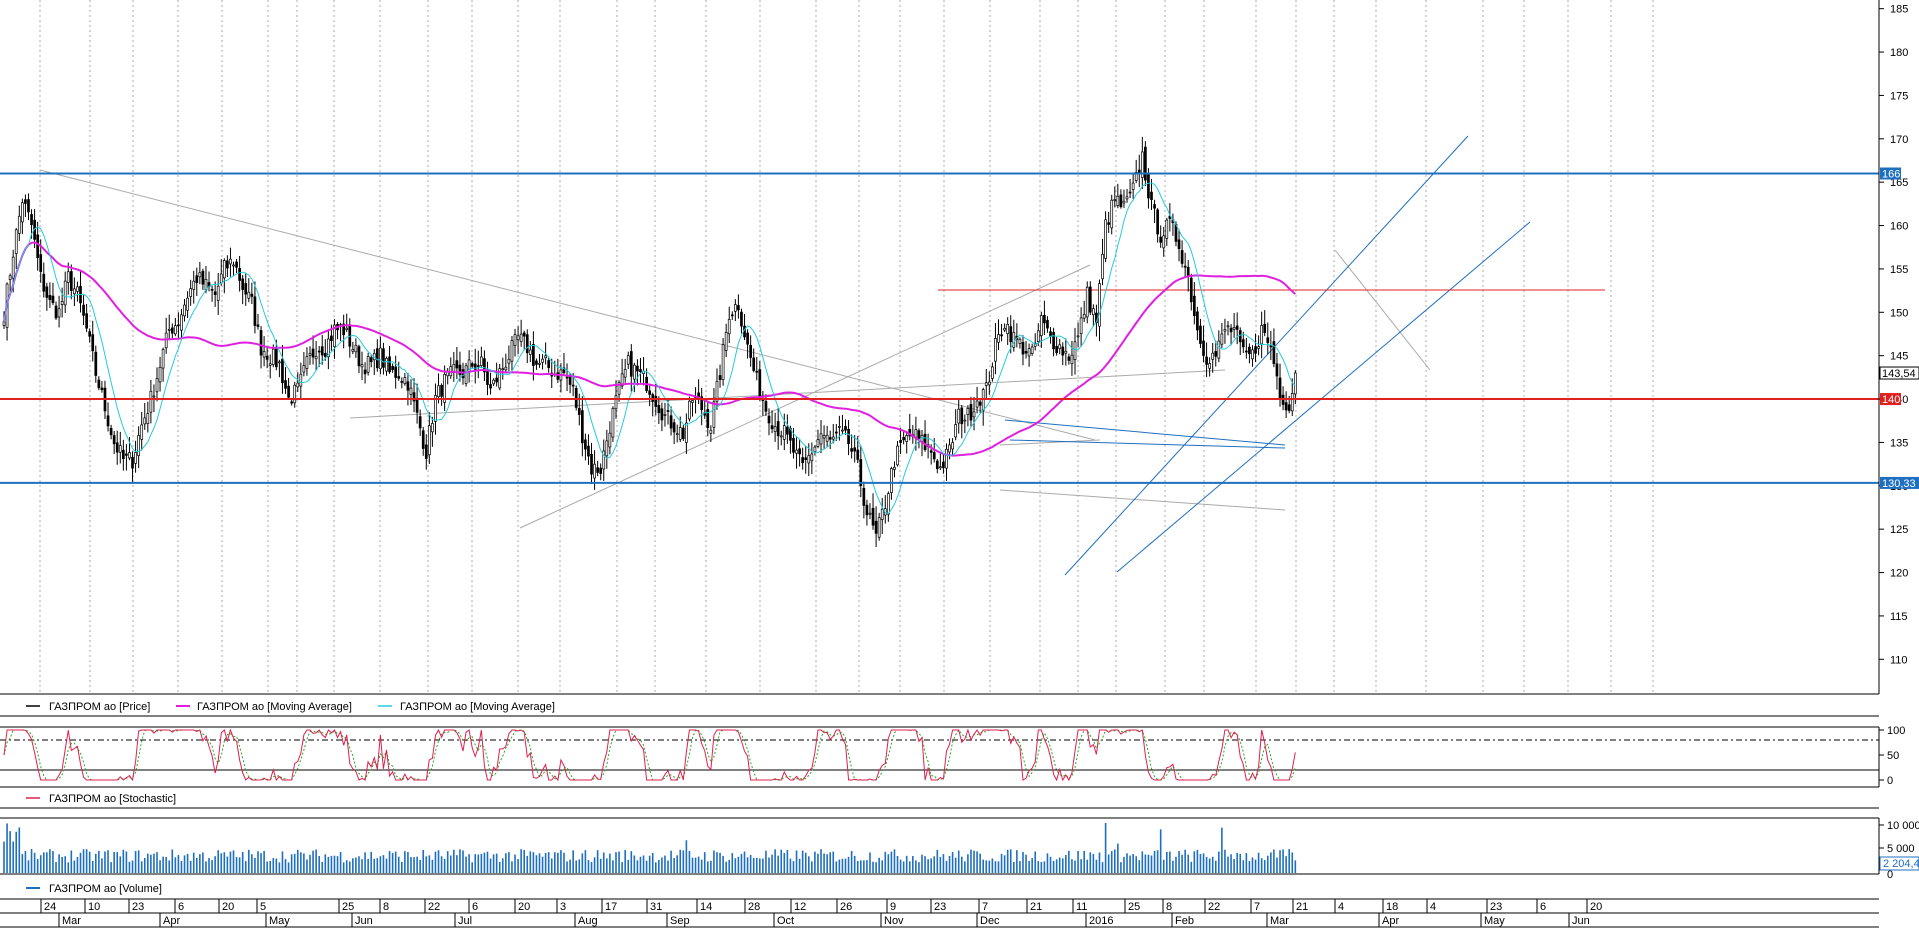  I want to click on stochastic-pane, so click(939, 757).